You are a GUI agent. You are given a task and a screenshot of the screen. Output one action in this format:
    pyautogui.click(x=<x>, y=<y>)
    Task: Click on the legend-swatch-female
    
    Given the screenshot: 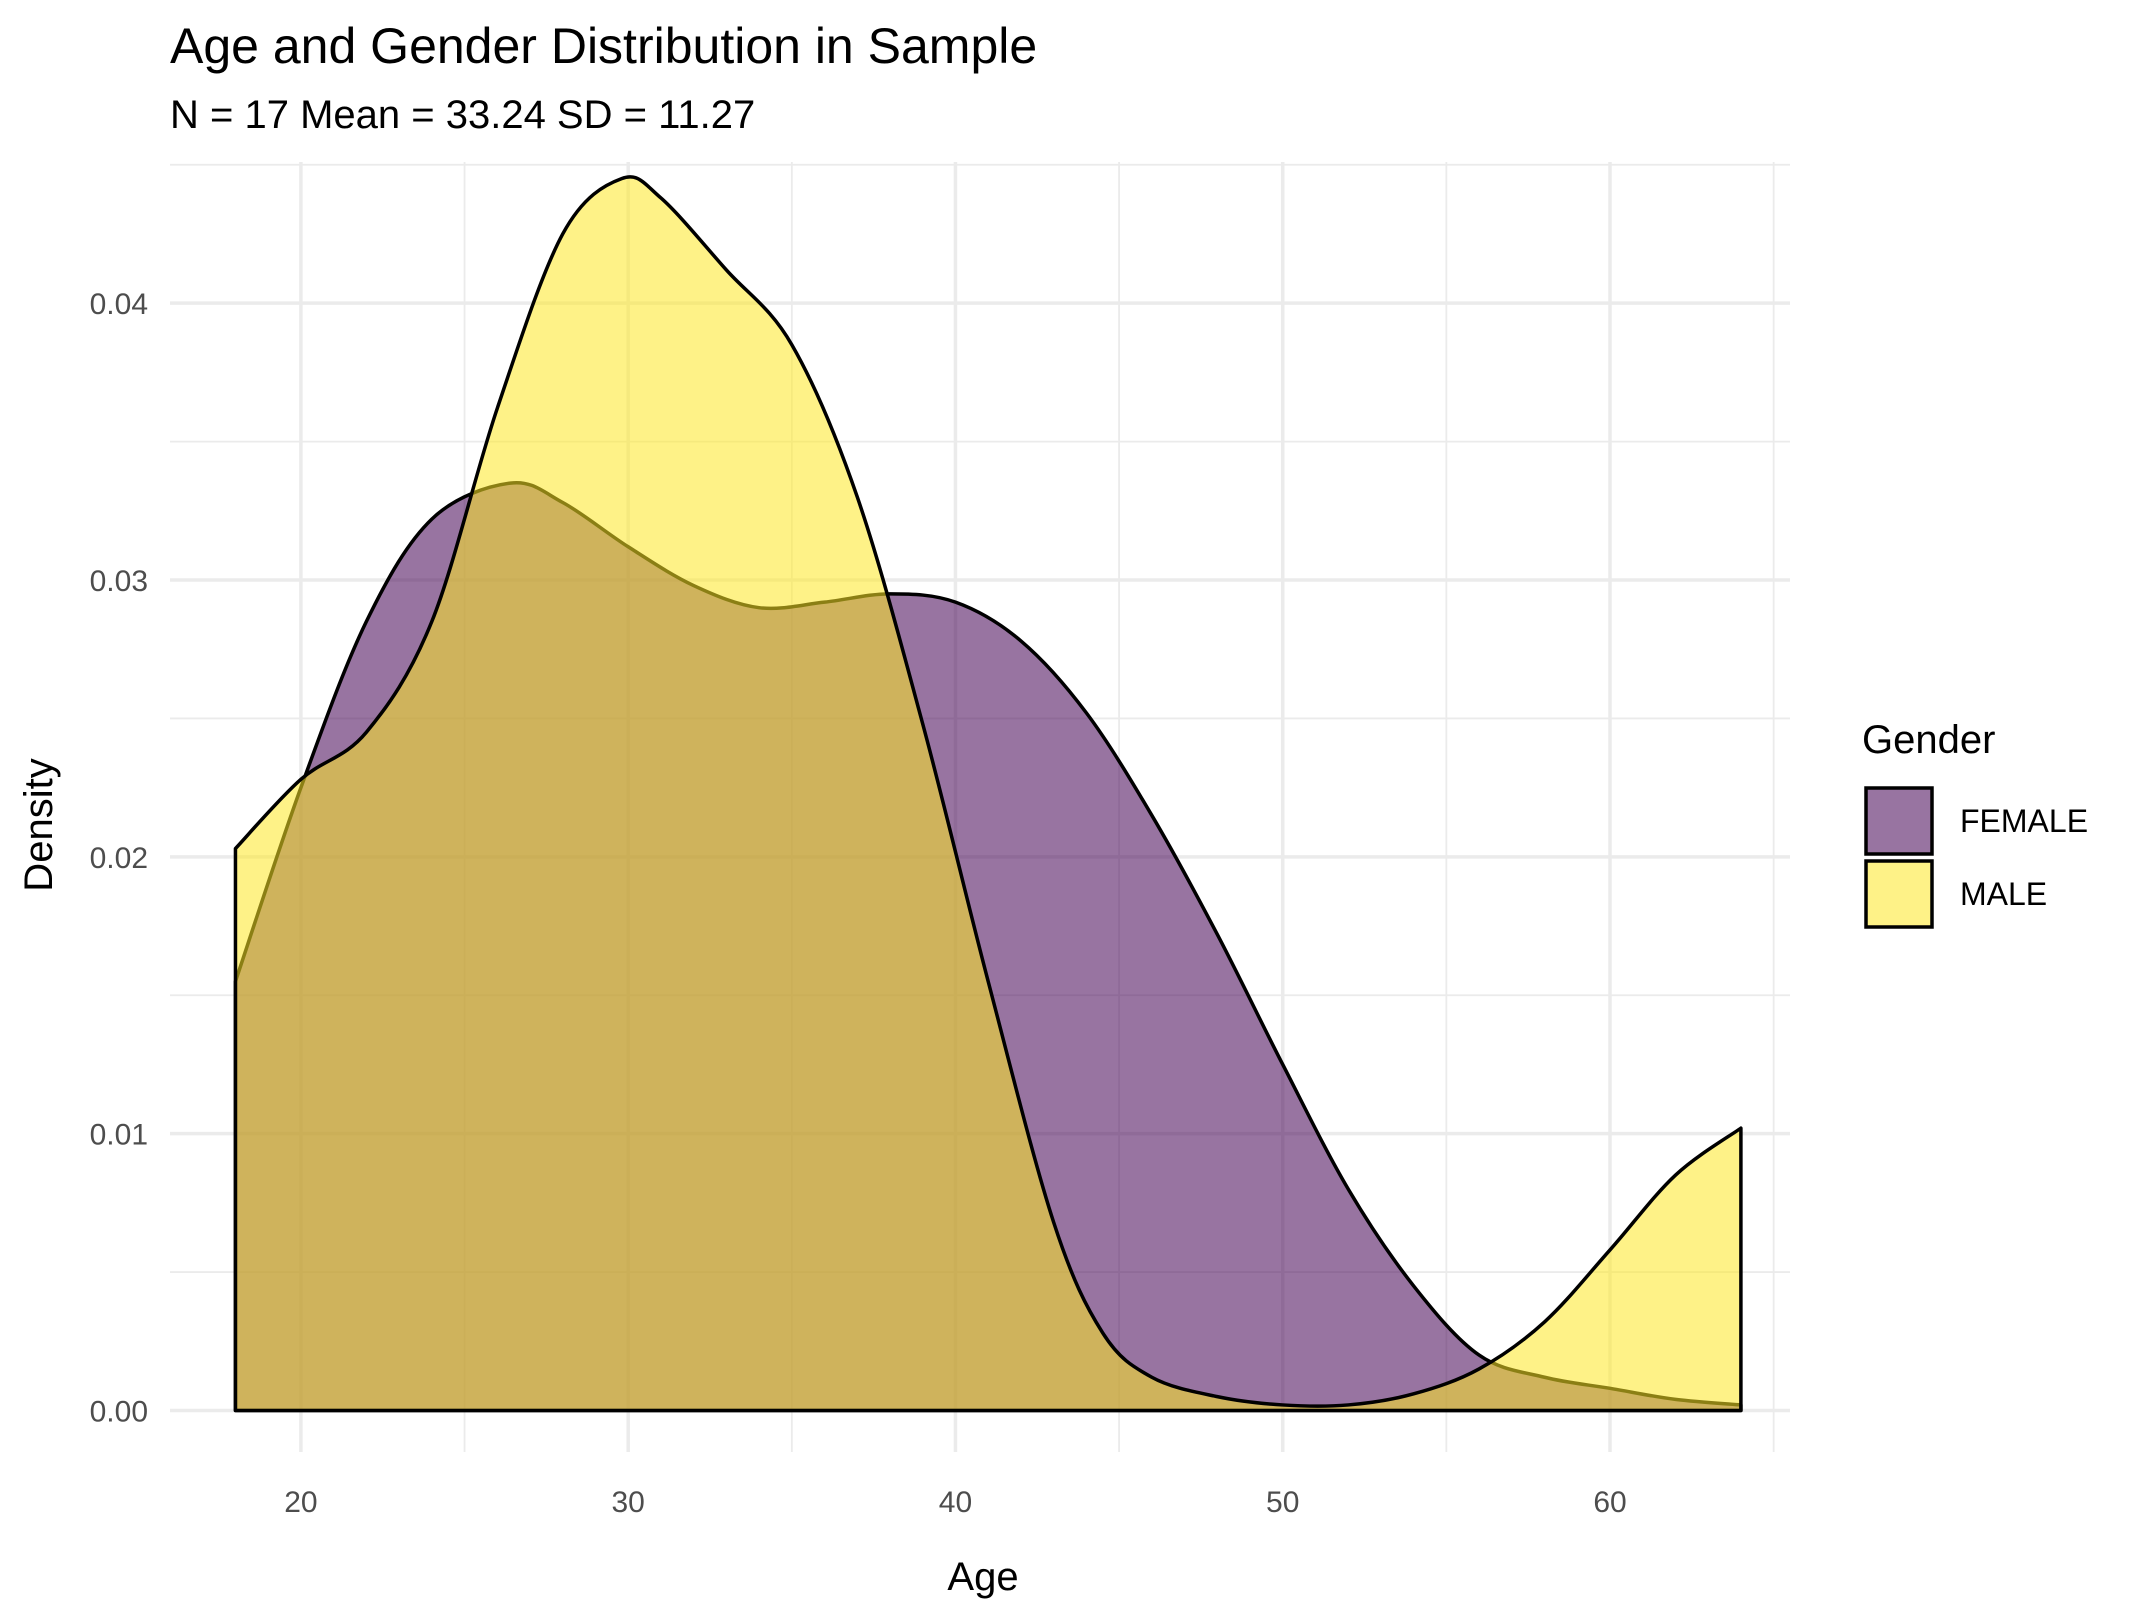 What is the action you would take?
    pyautogui.click(x=1899, y=821)
    